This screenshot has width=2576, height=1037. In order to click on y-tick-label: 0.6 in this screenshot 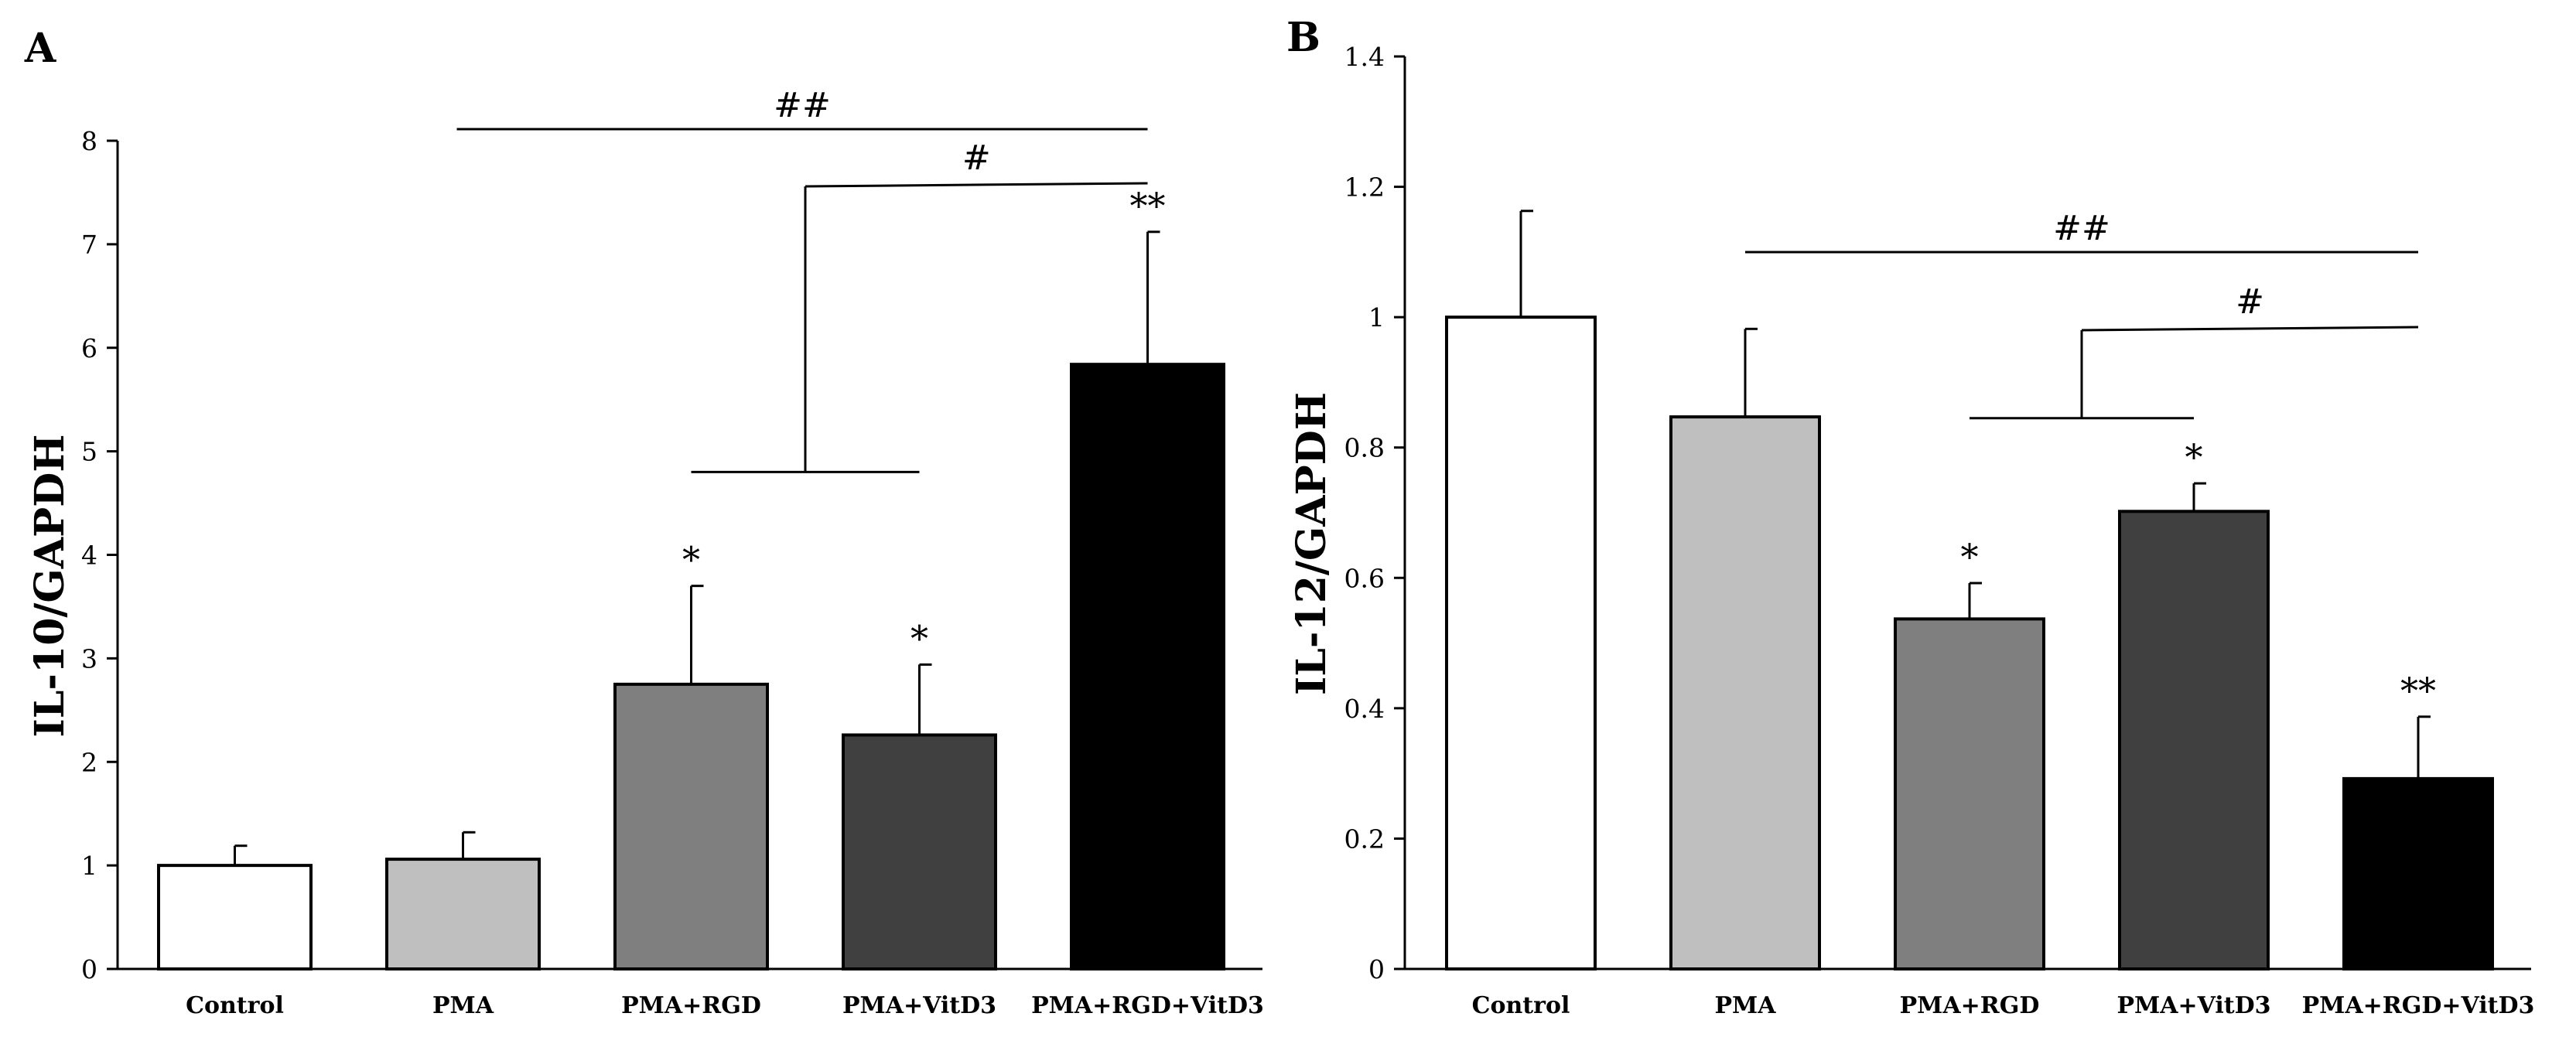, I will do `click(1364, 578)`.